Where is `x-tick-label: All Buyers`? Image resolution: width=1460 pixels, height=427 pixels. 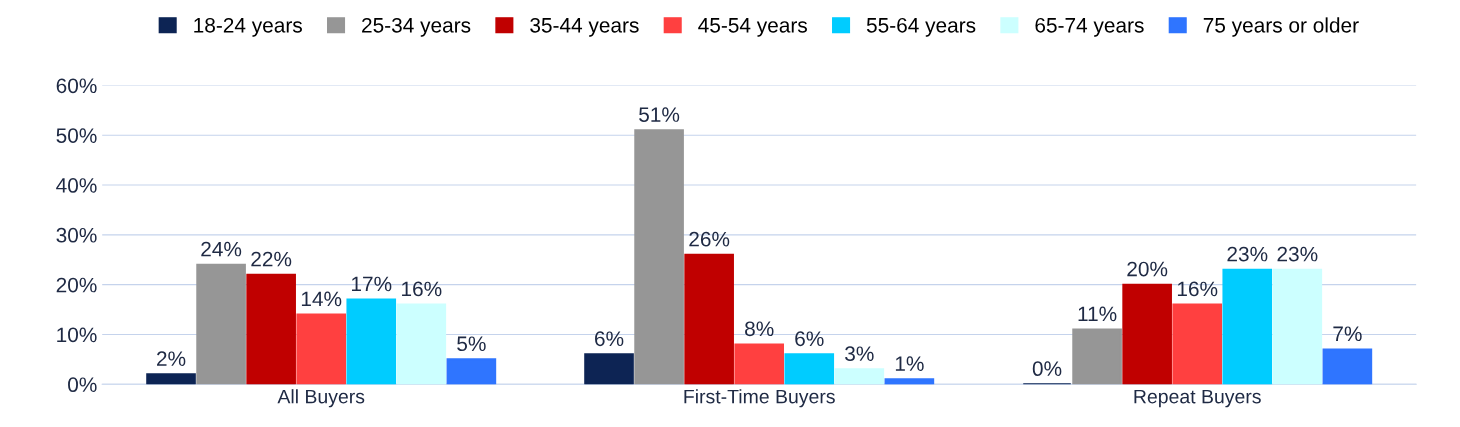 x-tick-label: All Buyers is located at coordinates (321, 398).